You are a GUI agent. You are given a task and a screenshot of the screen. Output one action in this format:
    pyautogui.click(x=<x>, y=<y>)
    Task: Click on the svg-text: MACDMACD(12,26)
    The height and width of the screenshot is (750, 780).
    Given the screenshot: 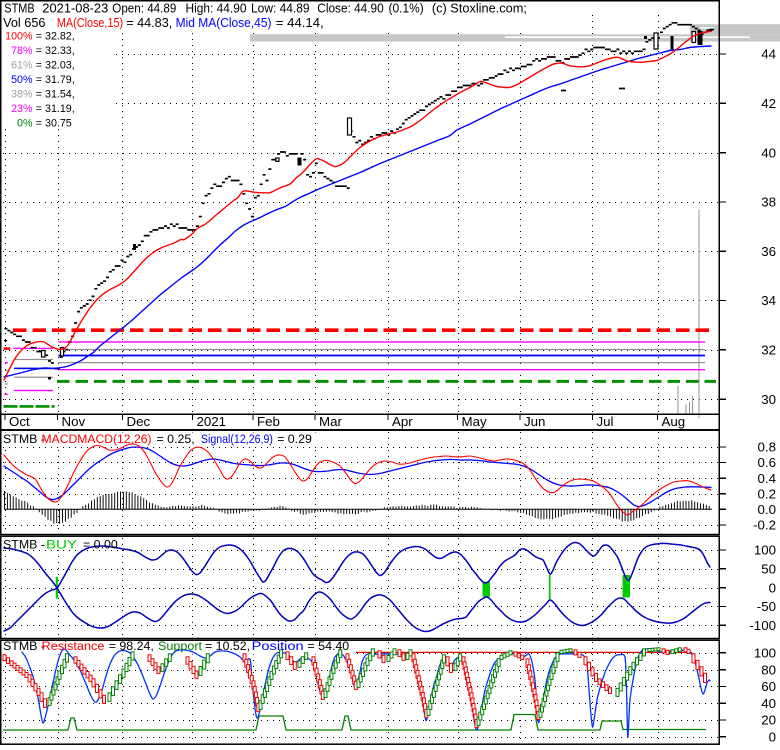 What is the action you would take?
    pyautogui.click(x=97, y=439)
    